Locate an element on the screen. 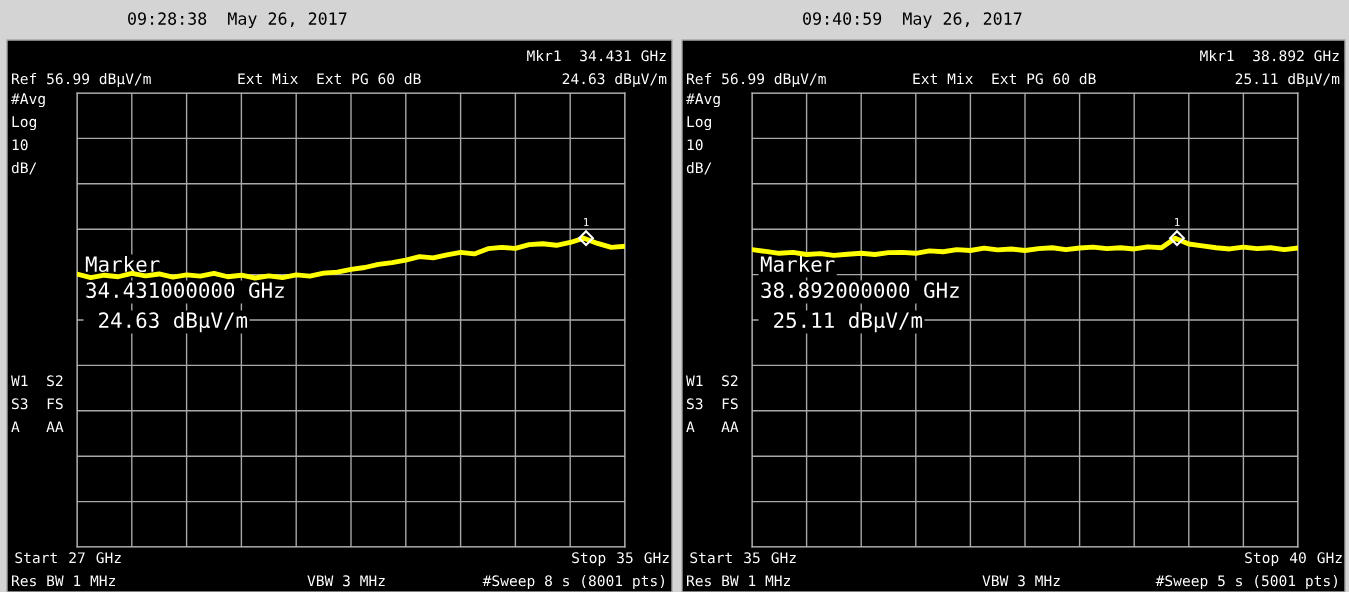 The image size is (1349, 592). text: Mkr1 34.431 GHz is located at coordinates (596, 55).